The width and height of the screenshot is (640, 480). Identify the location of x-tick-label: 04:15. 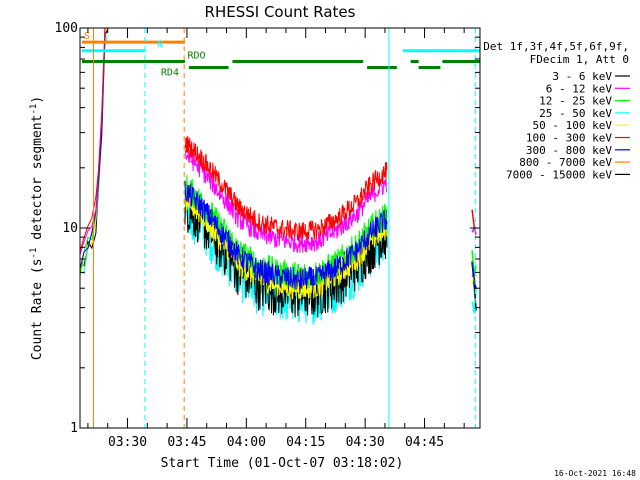
(305, 442).